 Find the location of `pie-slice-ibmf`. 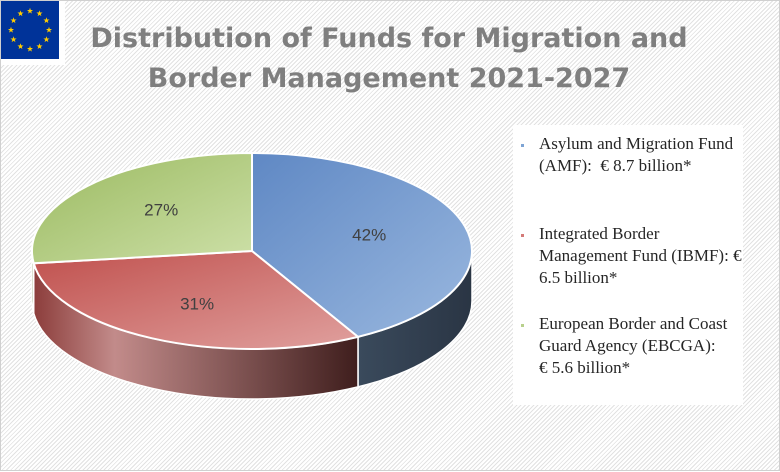

pie-slice-ibmf is located at coordinates (196, 299).